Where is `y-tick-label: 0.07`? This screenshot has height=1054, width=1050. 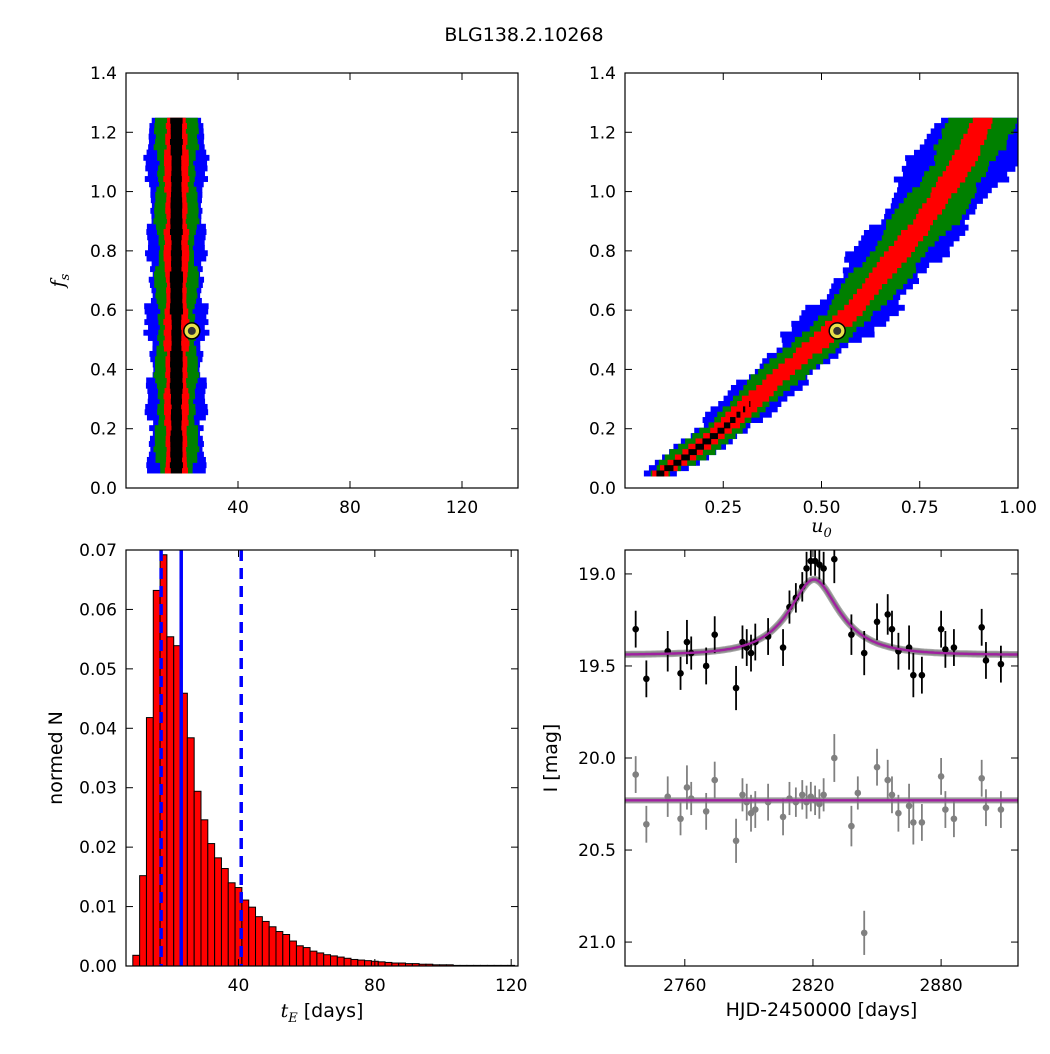 y-tick-label: 0.07 is located at coordinates (98, 551).